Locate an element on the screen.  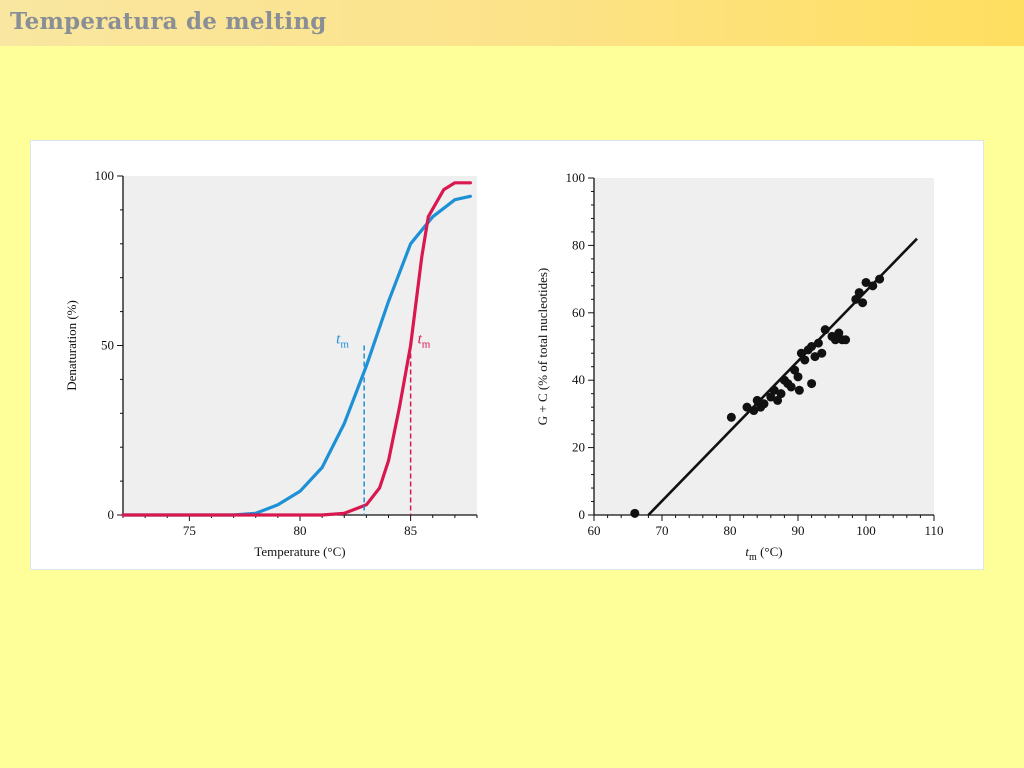
plot-area is located at coordinates (764, 346).